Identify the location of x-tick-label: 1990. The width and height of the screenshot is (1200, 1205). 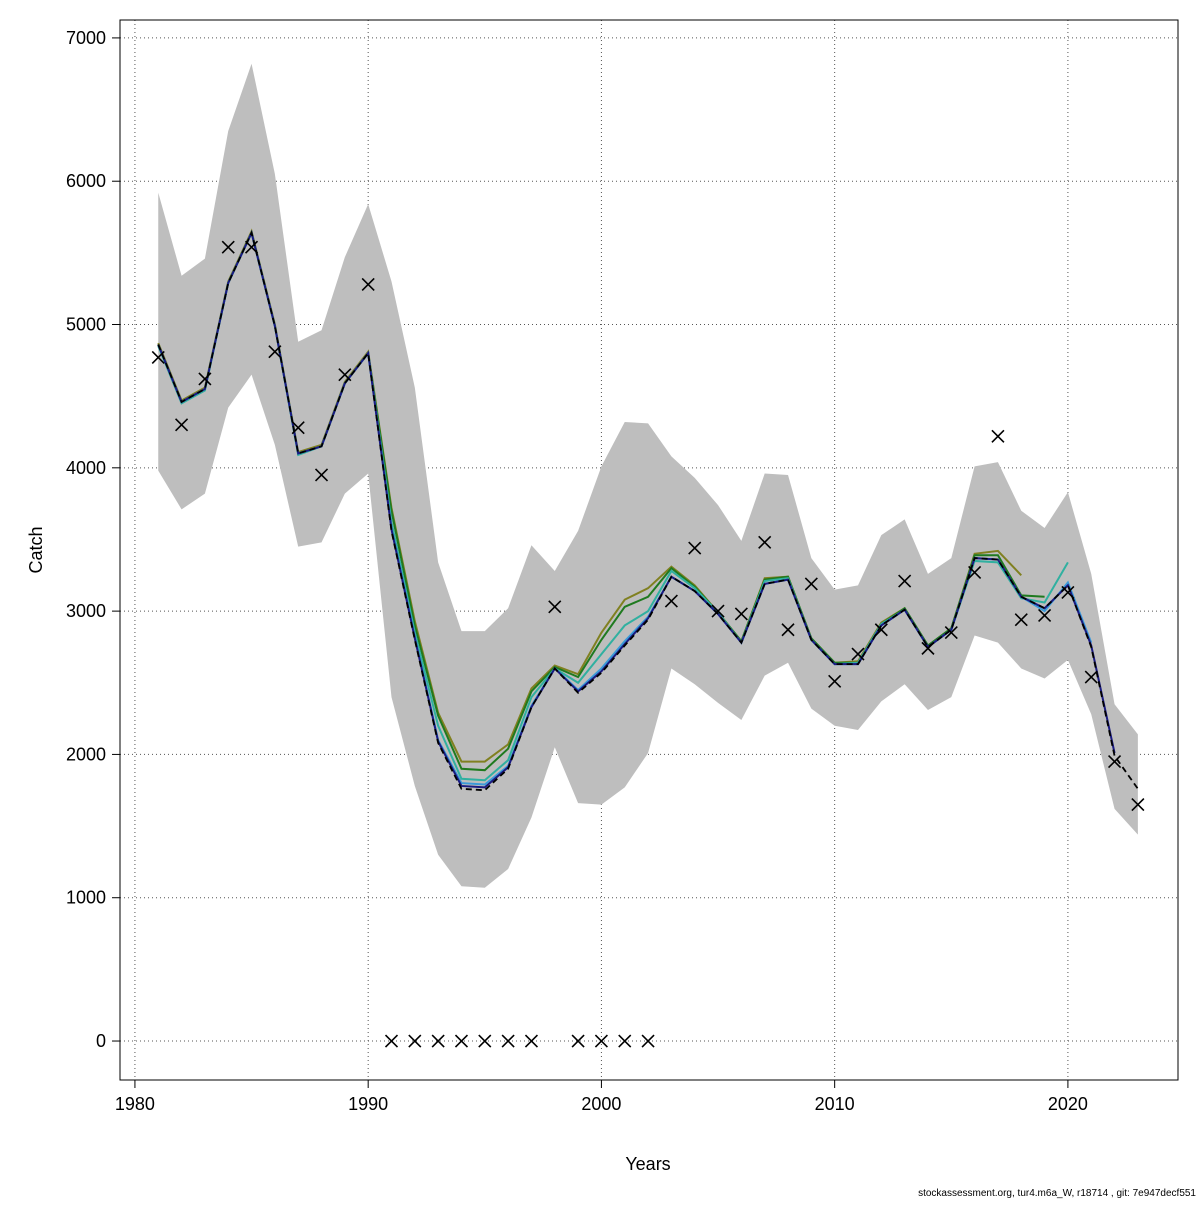
(368, 1104).